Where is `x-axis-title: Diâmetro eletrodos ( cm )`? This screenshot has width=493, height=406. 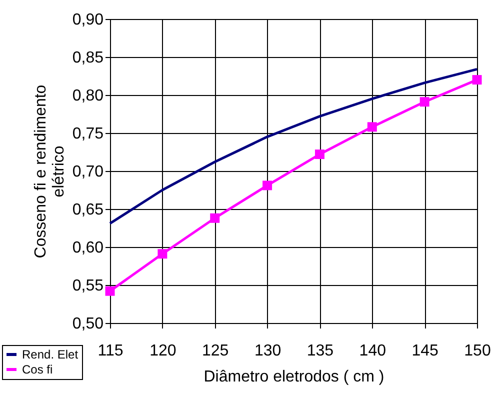 x-axis-title: Diâmetro eletrodos ( cm ) is located at coordinates (294, 377).